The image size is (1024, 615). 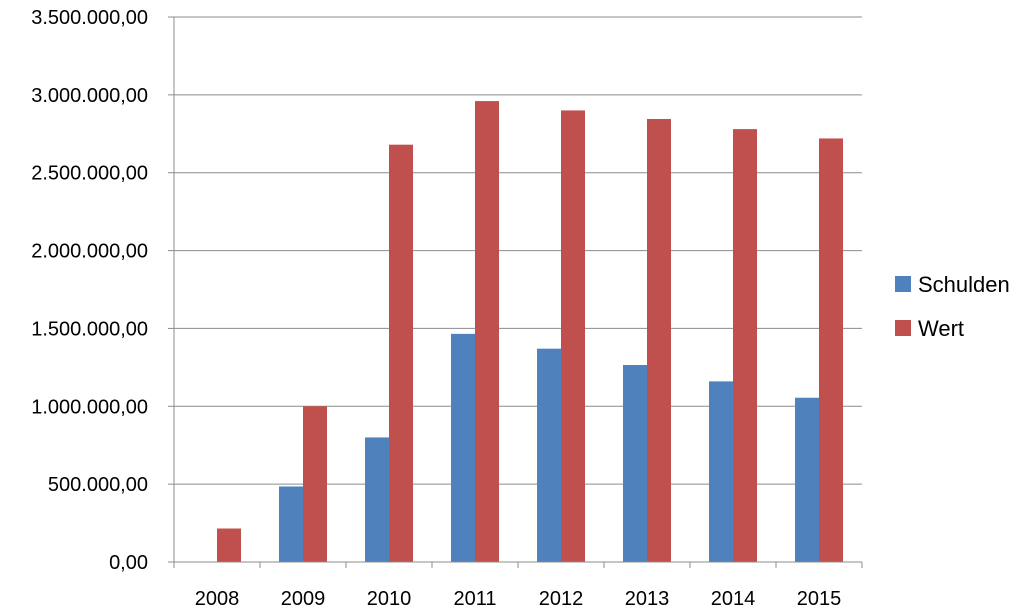 What do you see at coordinates (89, 96) in the screenshot?
I see `y-tick-label: 3.000.000,00` at bounding box center [89, 96].